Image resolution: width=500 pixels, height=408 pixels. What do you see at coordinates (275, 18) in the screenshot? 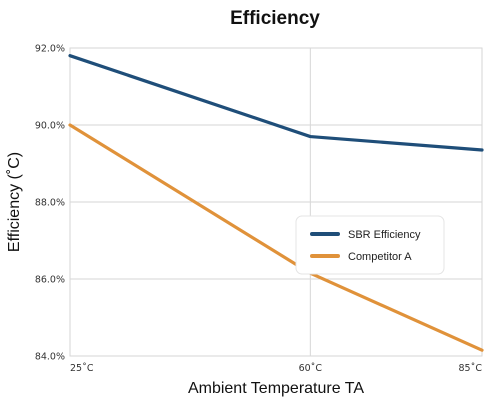
I see `chart-title: Efficiency` at bounding box center [275, 18].